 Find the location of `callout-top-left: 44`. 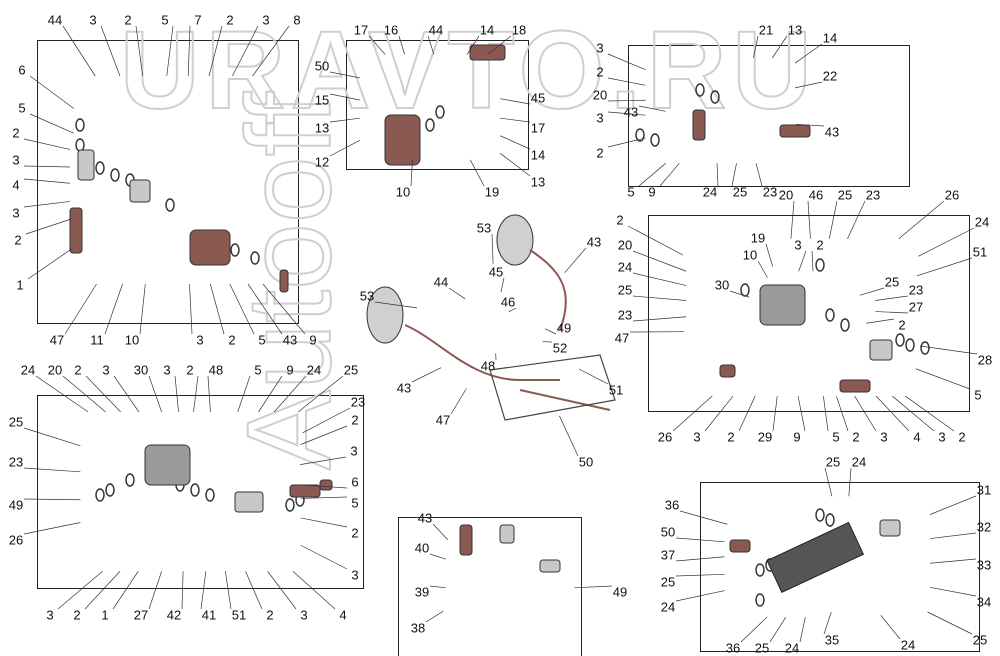

callout-top-left: 44 is located at coordinates (55, 20).